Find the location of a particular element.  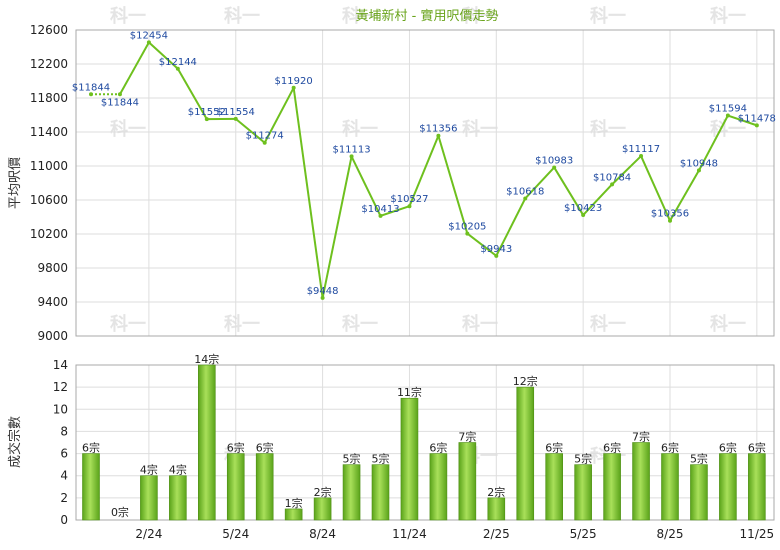

x-tick-label: 11/24 is located at coordinates (409, 534).